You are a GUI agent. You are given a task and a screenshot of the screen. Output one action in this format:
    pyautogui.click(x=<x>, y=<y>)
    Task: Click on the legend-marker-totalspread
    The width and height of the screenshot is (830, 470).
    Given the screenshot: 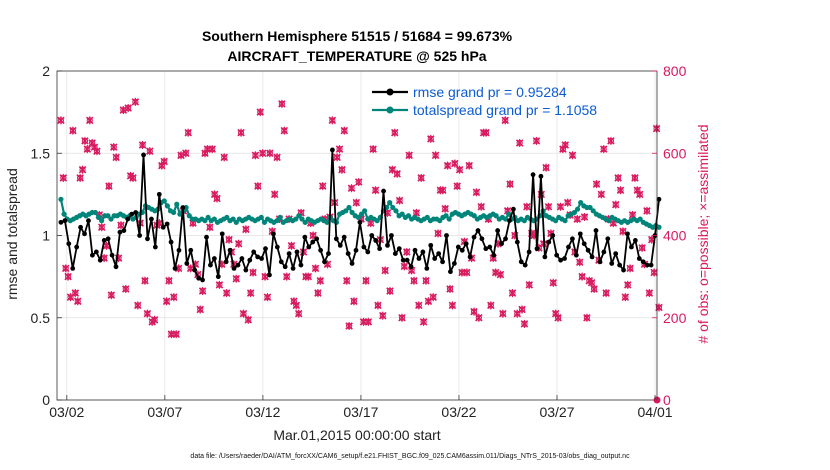 What is the action you would take?
    pyautogui.click(x=390, y=110)
    